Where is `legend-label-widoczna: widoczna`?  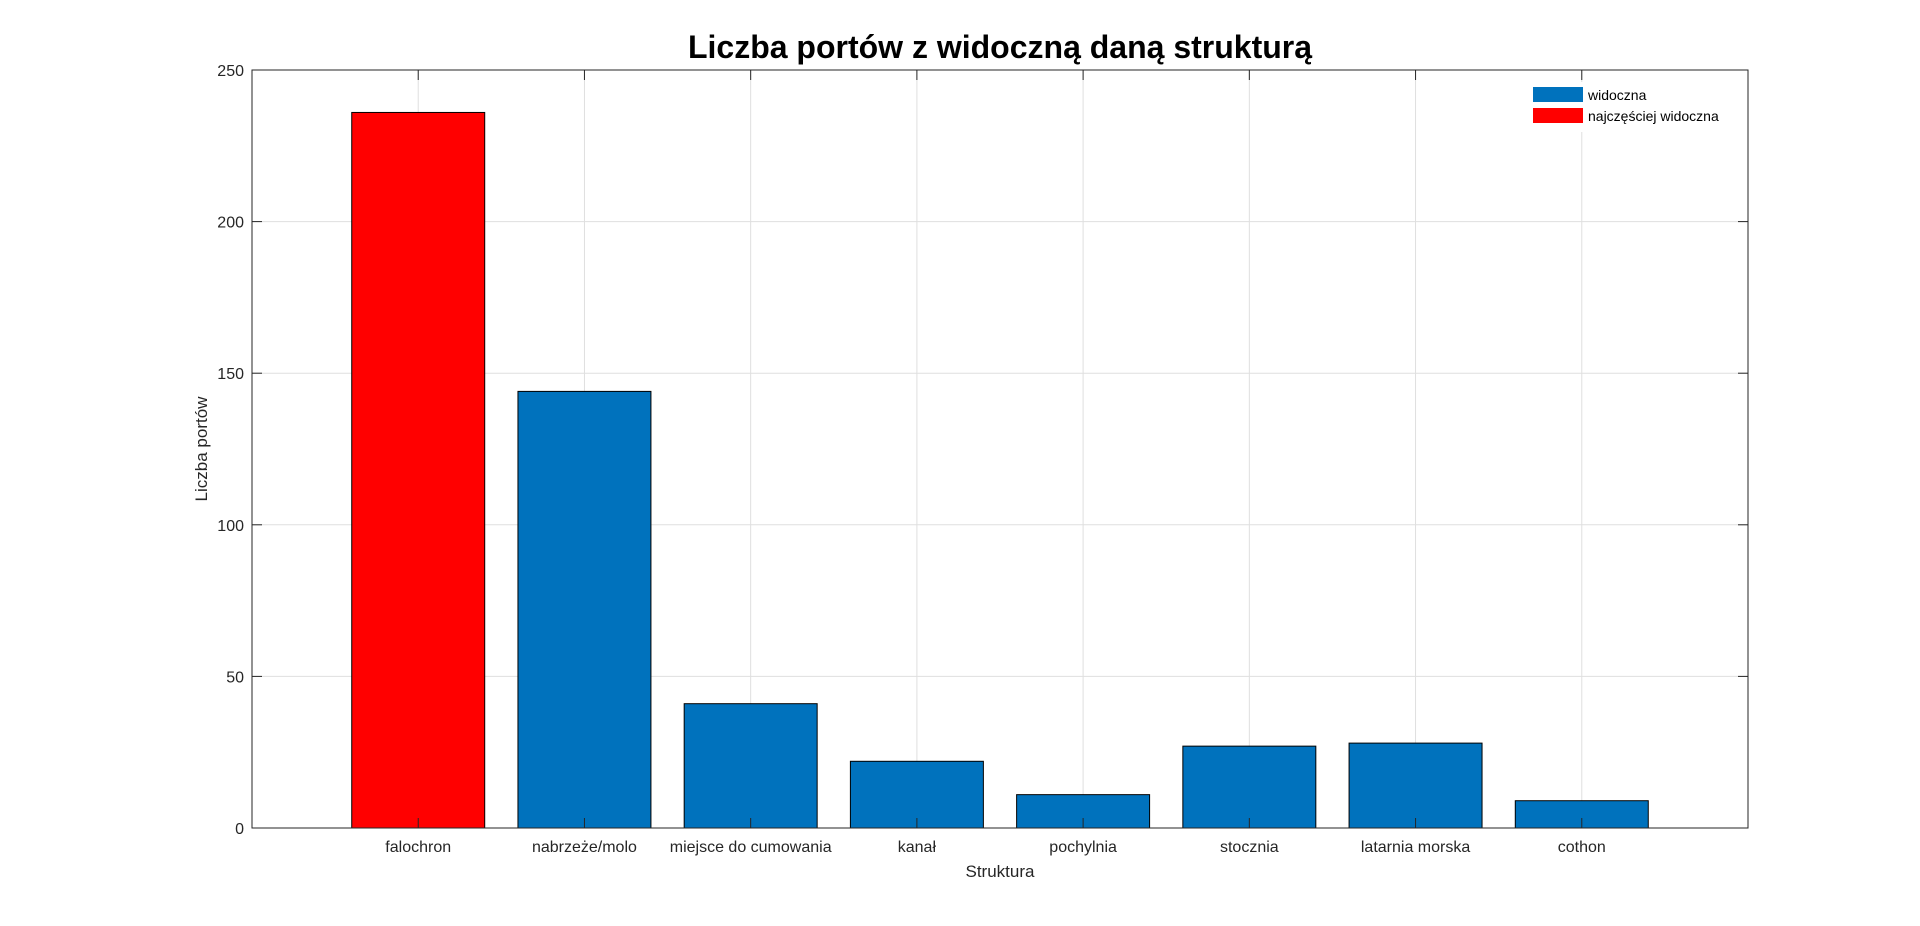
legend-label-widoczna: widoczna is located at coordinates (1617, 95).